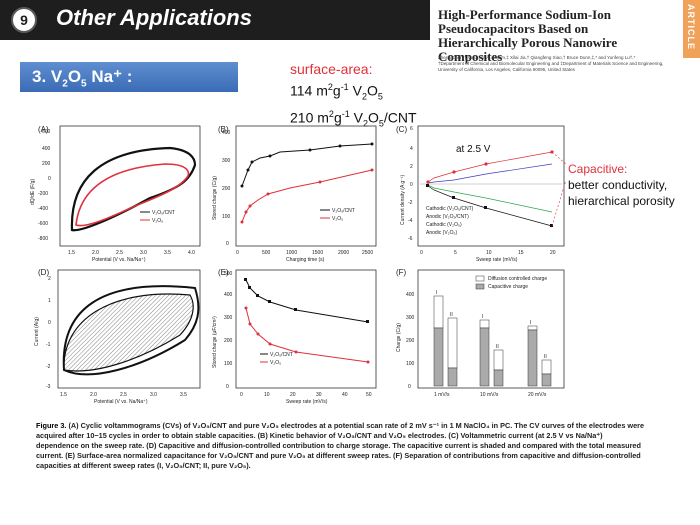  I want to click on svg-text: (E), so click(223, 272).